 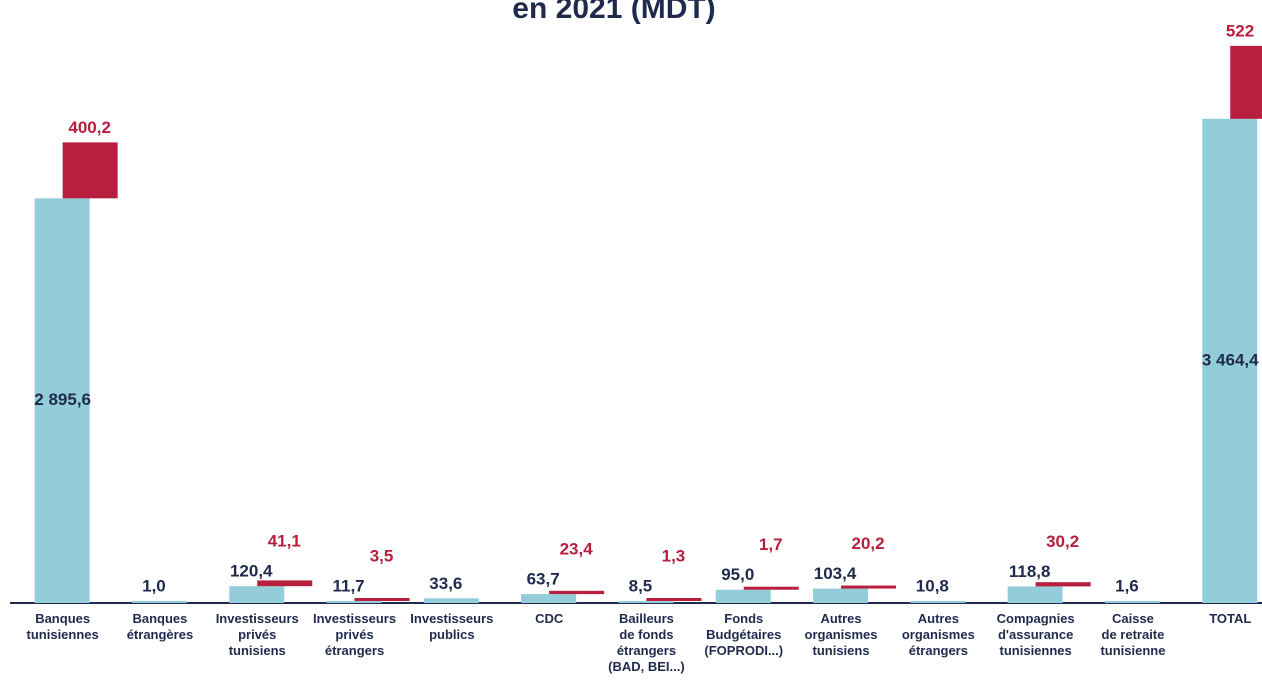 I want to click on x-tick-label: Autres organismes tunisiens, so click(x=841, y=634).